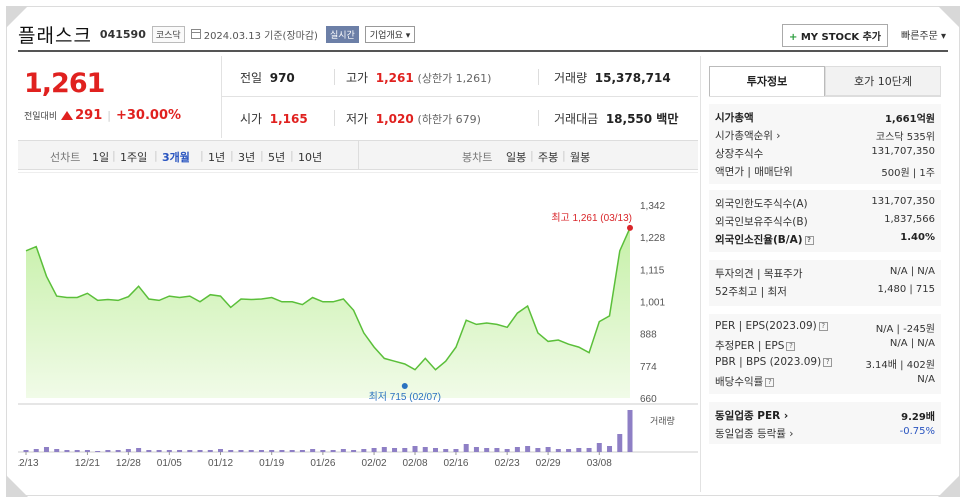 This screenshot has width=966, height=503. I want to click on x-tick-label: 03/08, so click(599, 463).